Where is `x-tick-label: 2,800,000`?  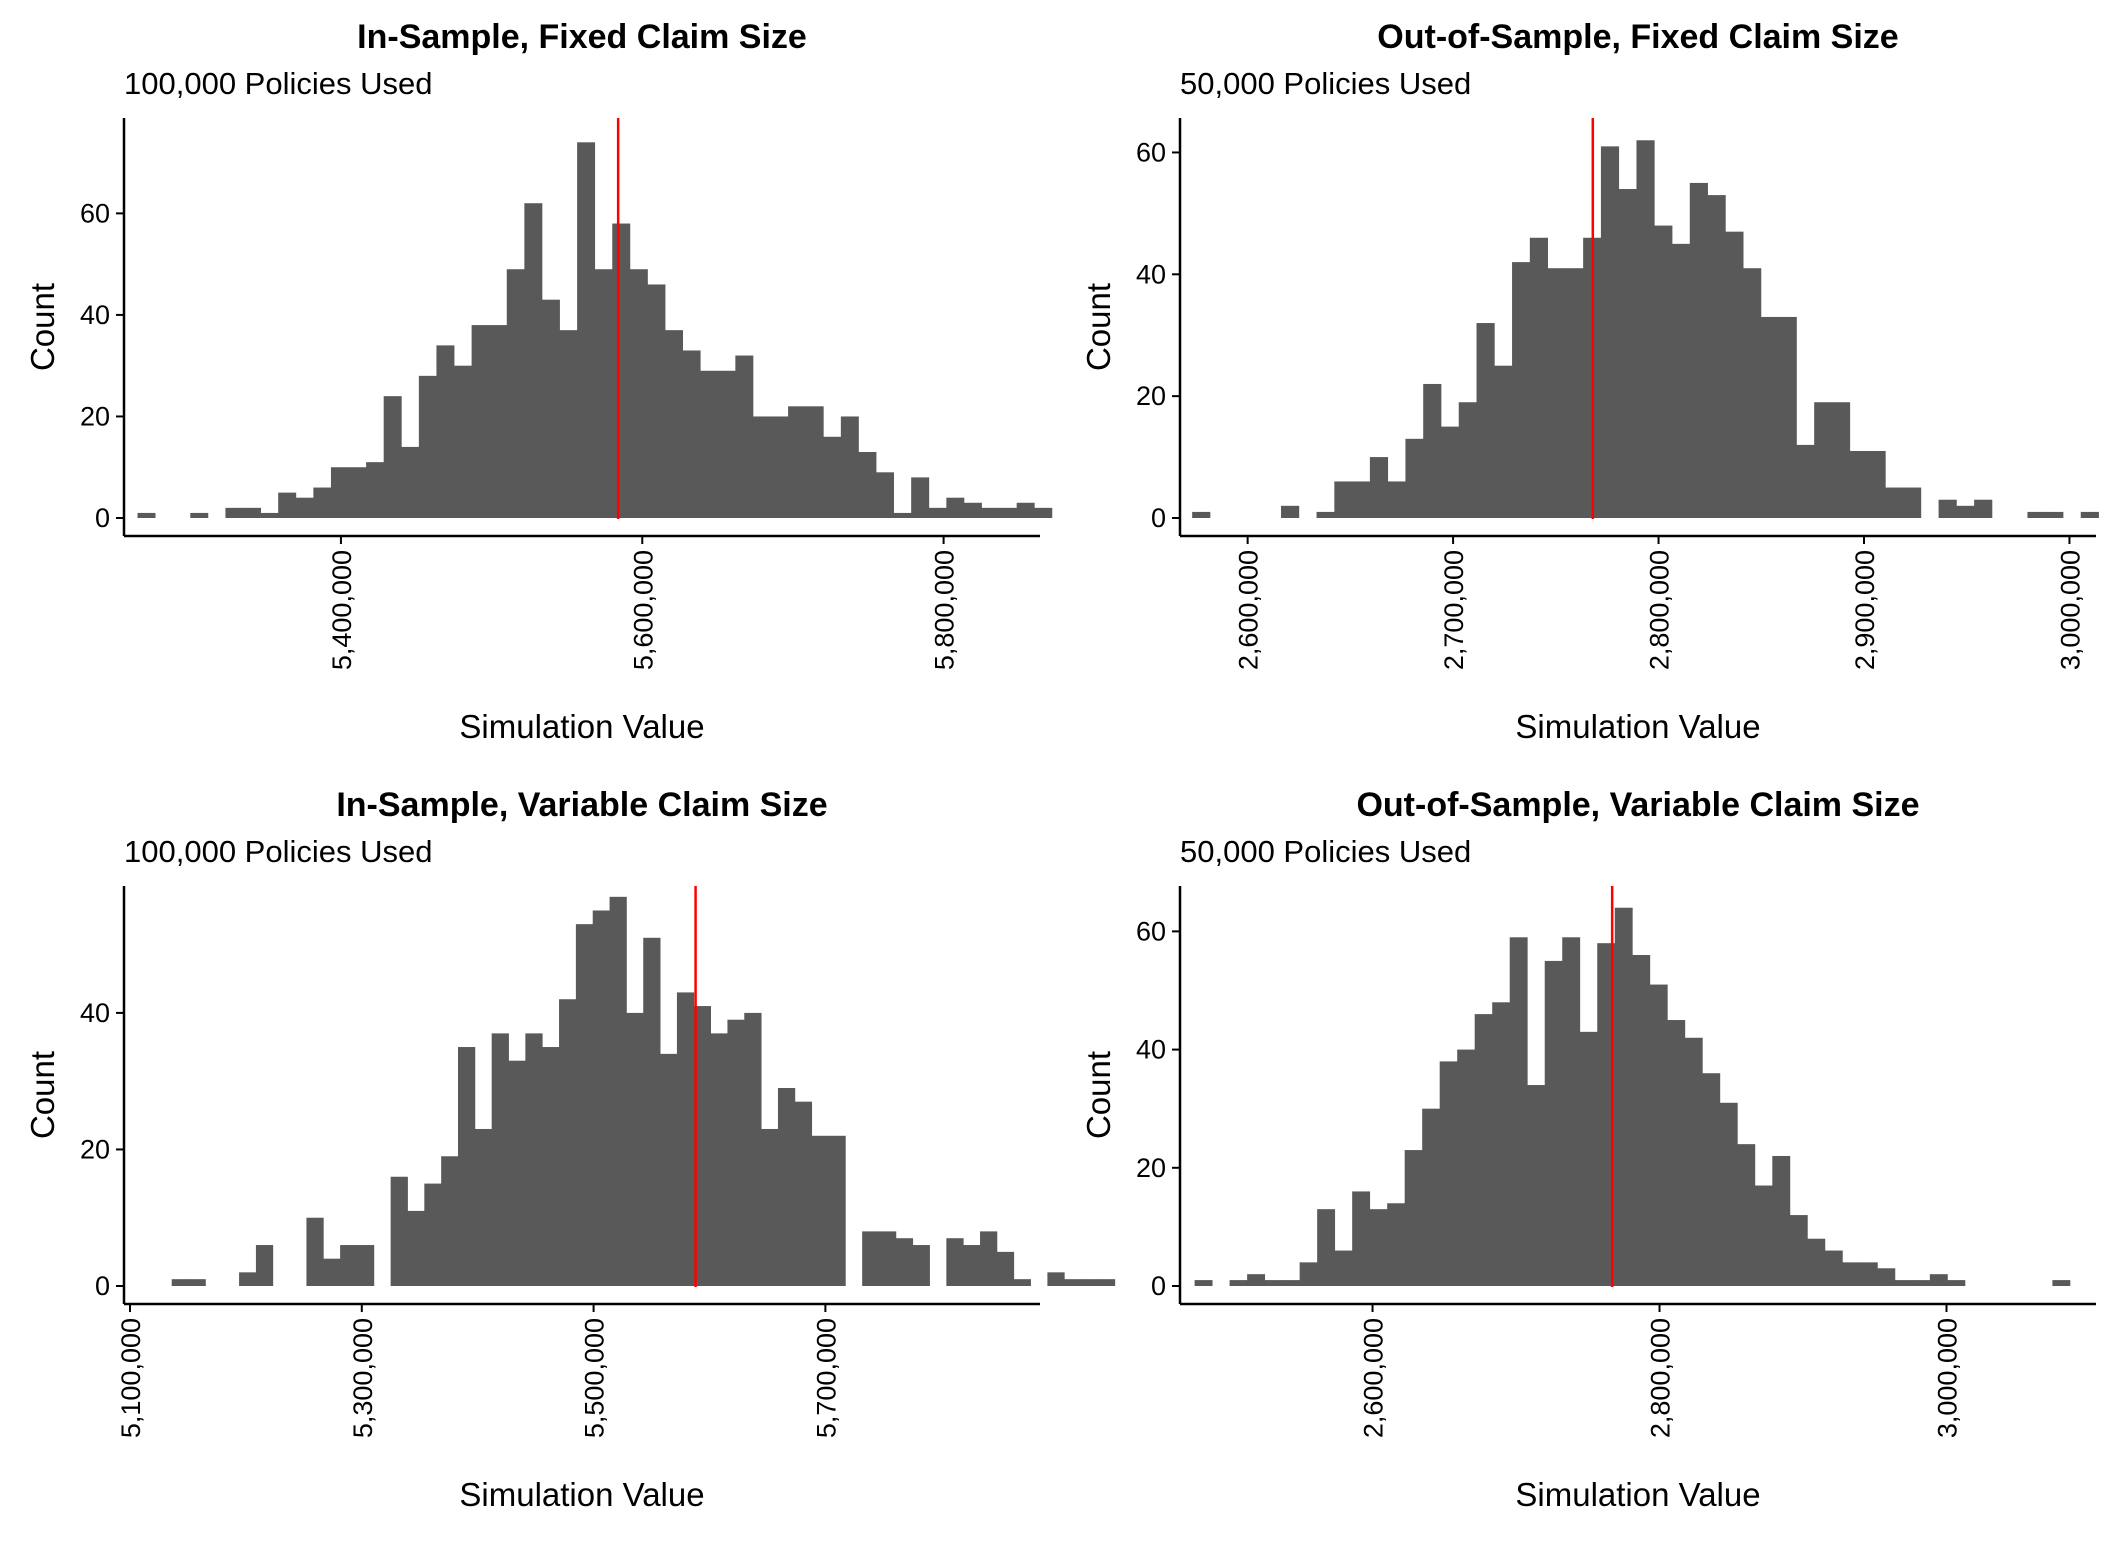
x-tick-label: 2,800,000 is located at coordinates (1660, 610).